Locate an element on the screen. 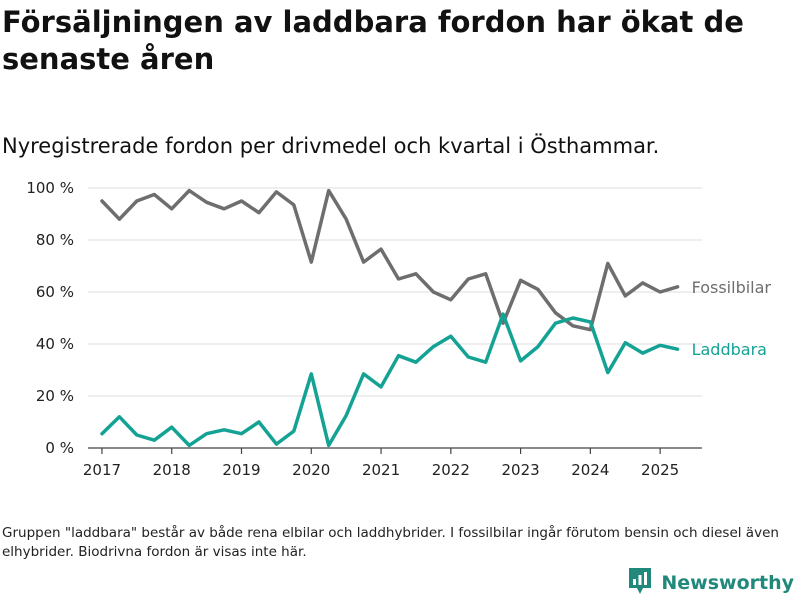 This screenshot has height=600, width=800. brand-name: Newsworthy is located at coordinates (727, 583).